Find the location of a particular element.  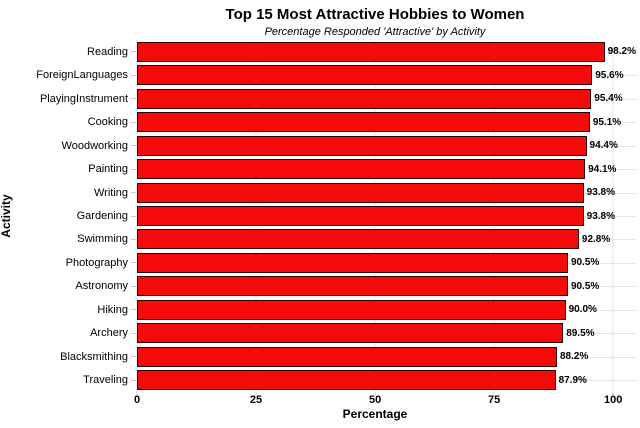

category-label-text: Swimming is located at coordinates (102, 239).